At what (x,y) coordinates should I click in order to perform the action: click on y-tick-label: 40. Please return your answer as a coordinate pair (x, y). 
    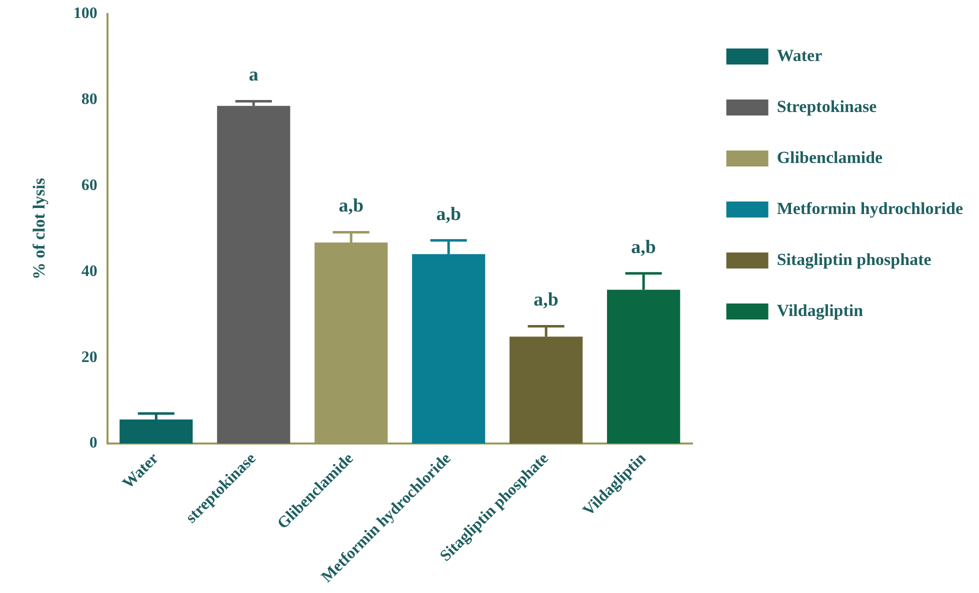
    Looking at the image, I should click on (89, 271).